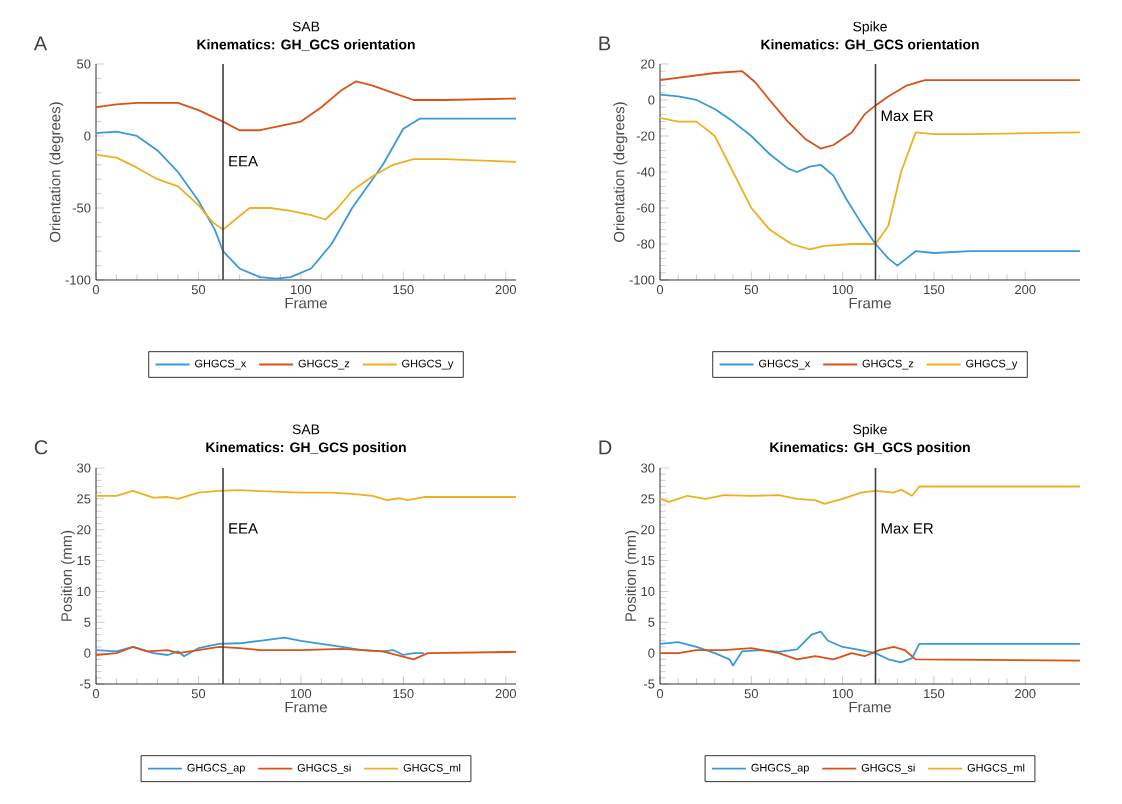 Image resolution: width=1122 pixels, height=804 pixels. Describe the element at coordinates (40, 43) in the screenshot. I see `text: A` at that location.